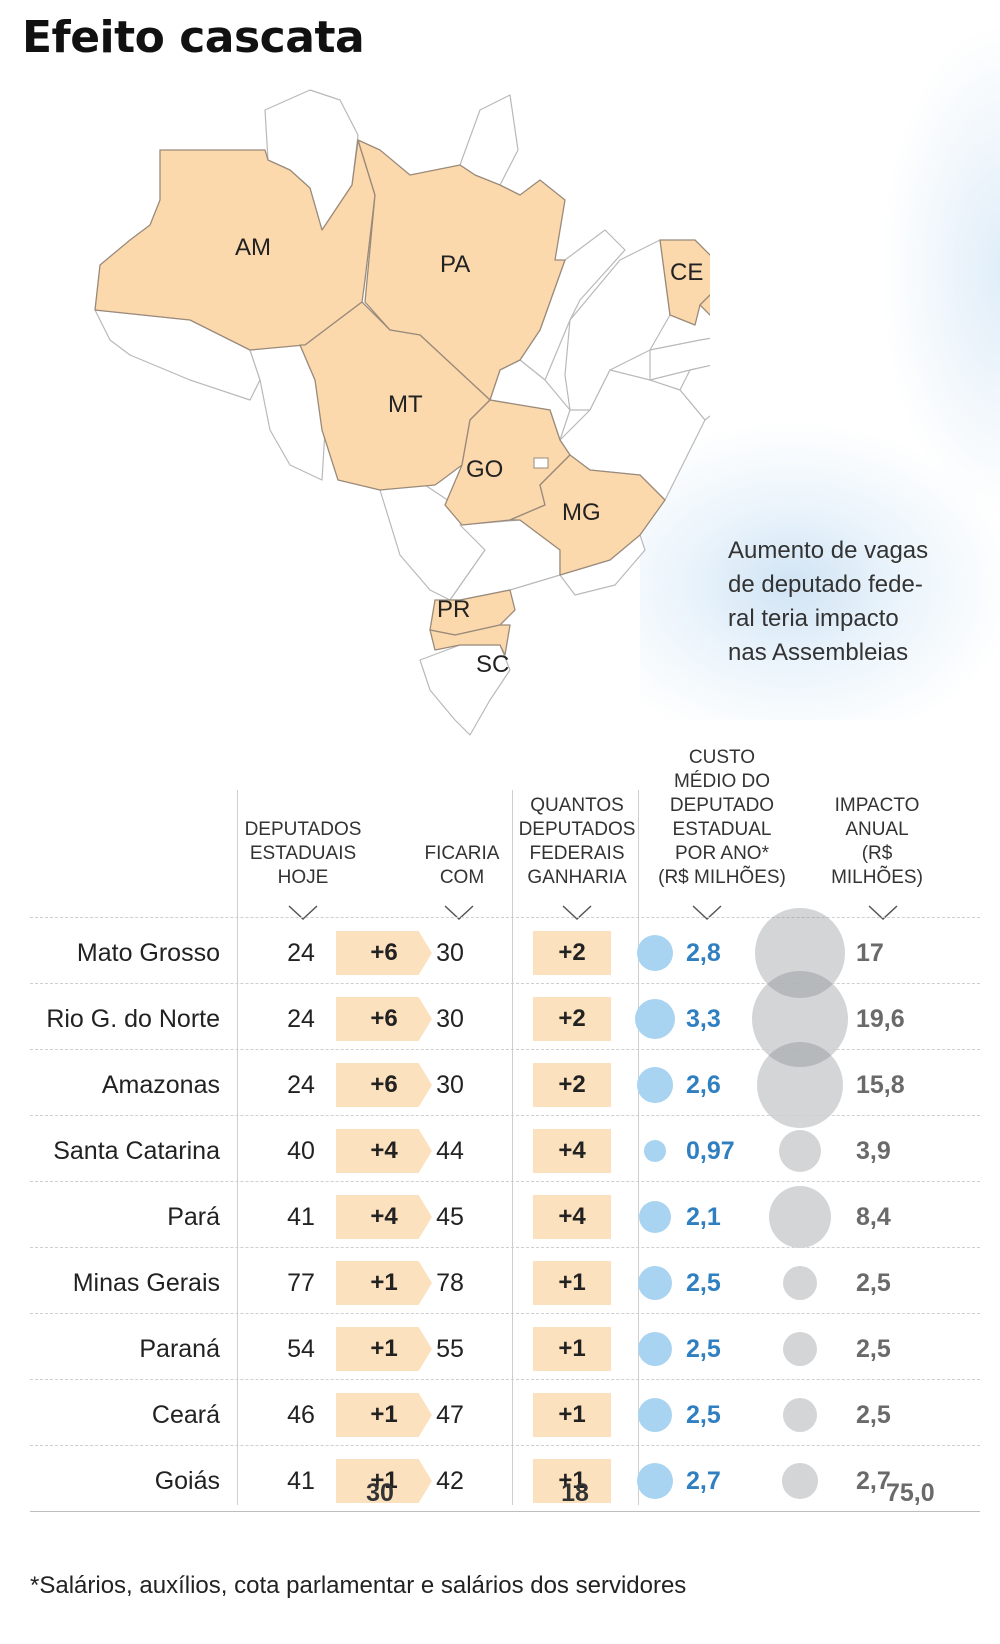 Image resolution: width=1000 pixels, height=1644 pixels. Describe the element at coordinates (301, 1415) in the screenshot. I see `row-today: 46` at that location.